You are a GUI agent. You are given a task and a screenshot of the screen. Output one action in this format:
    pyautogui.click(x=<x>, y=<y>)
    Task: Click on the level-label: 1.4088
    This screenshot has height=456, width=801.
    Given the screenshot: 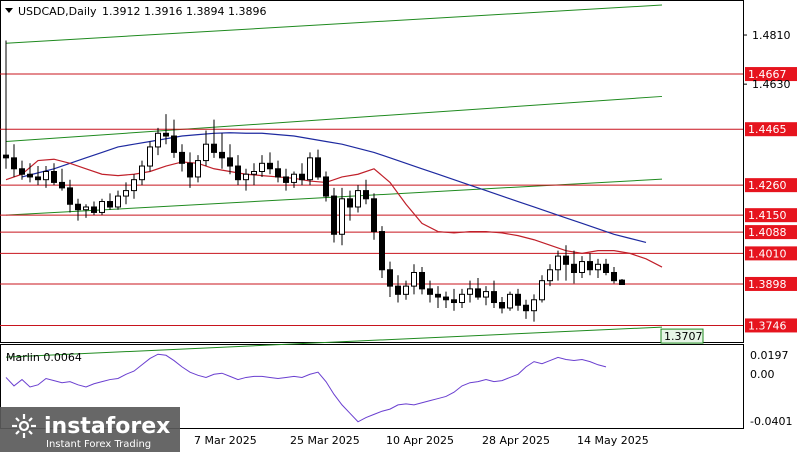 What is the action you would take?
    pyautogui.click(x=767, y=232)
    